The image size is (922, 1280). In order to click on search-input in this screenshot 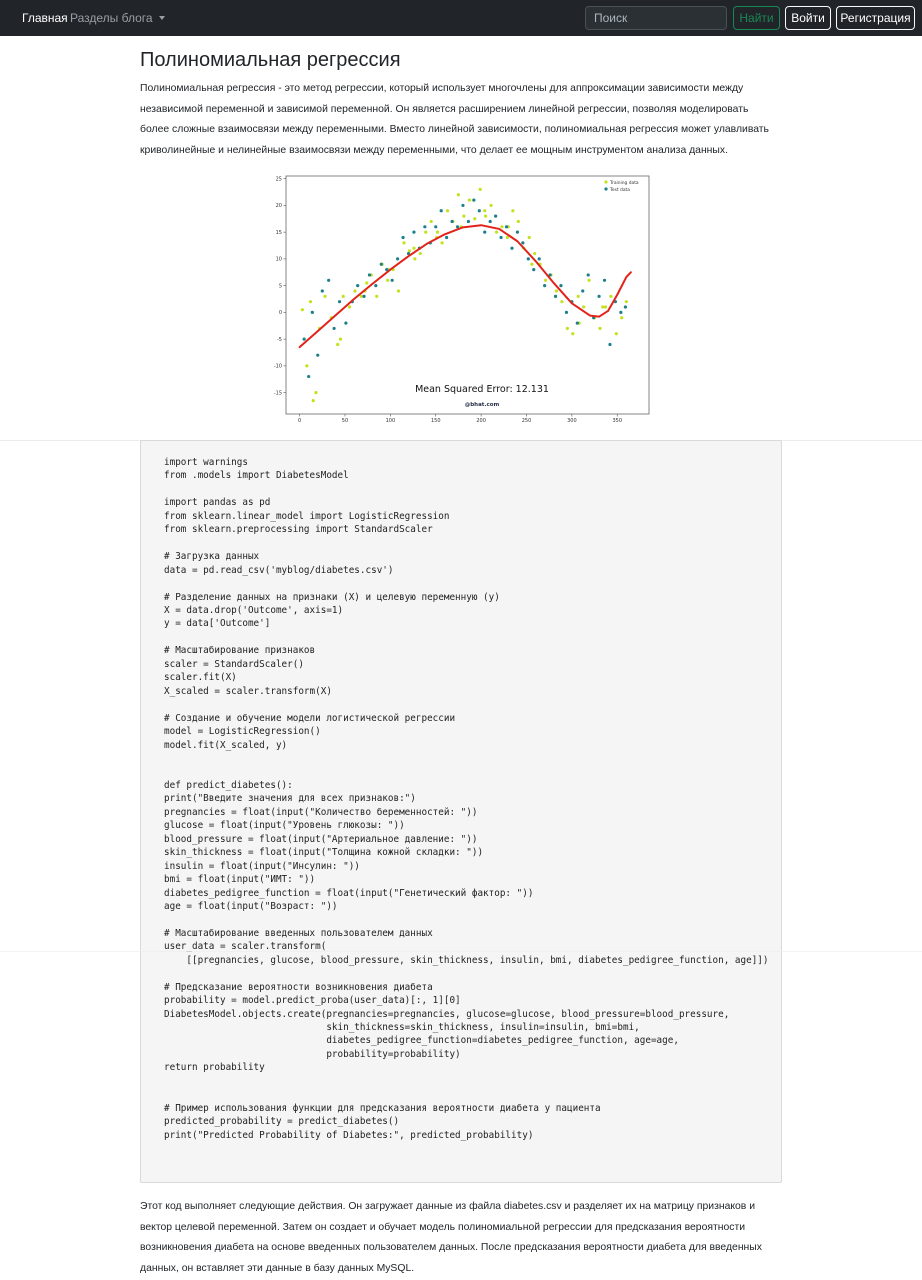, I will do `click(656, 18)`.